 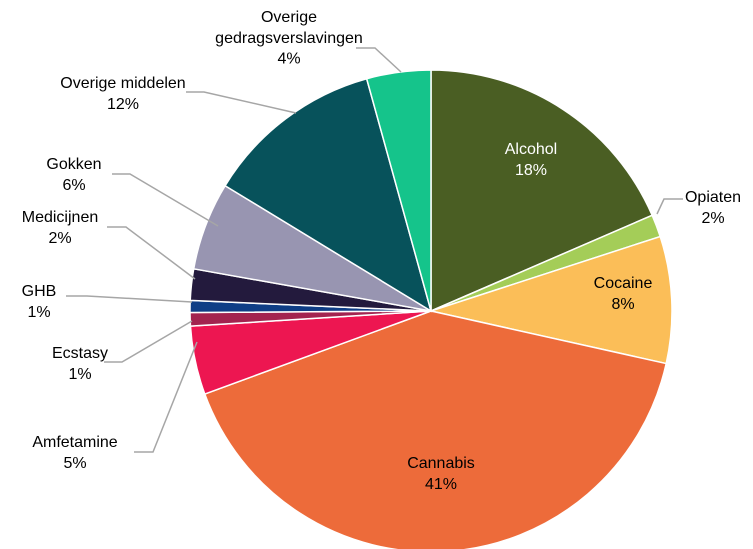 I want to click on slice-label-amfetamine: Amfetamine 5%, so click(x=74, y=453).